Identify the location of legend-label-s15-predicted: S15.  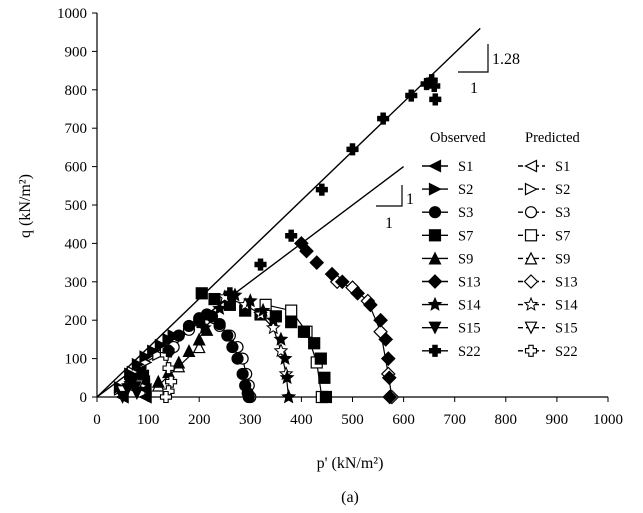
(566, 329).